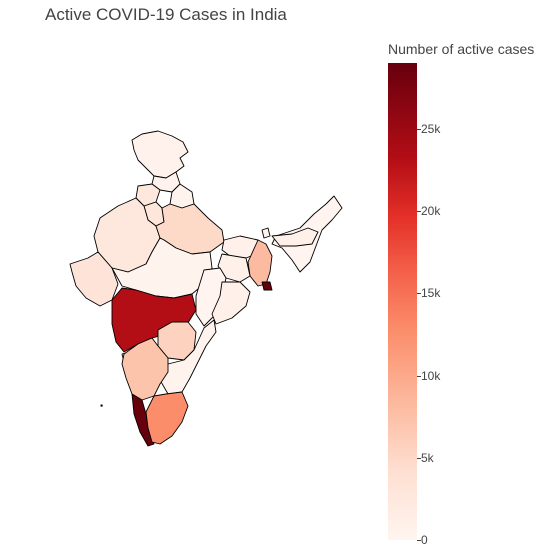 This screenshot has height=550, width=550. What do you see at coordinates (461, 49) in the screenshot?
I see `colorbar-title: Number of active cases` at bounding box center [461, 49].